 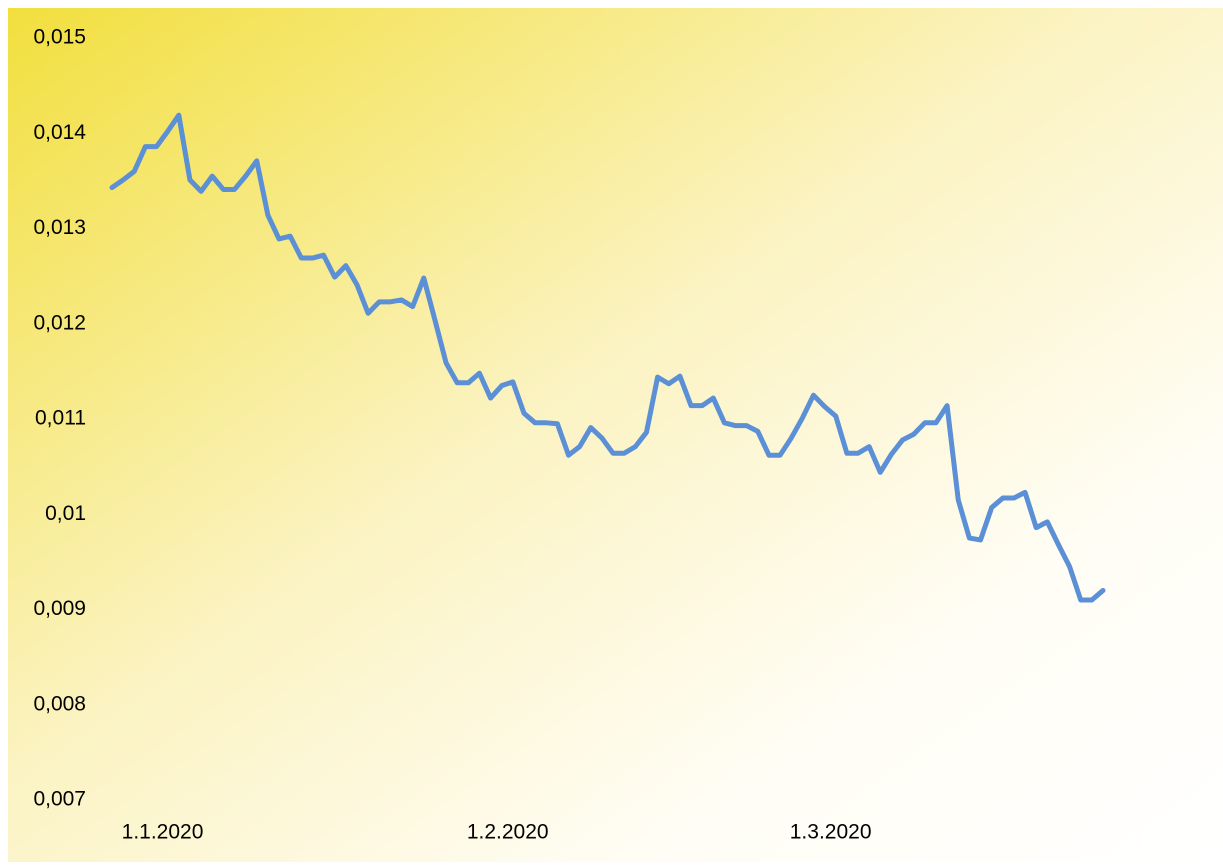 I want to click on y-tick-label: 0,01, so click(x=65, y=513).